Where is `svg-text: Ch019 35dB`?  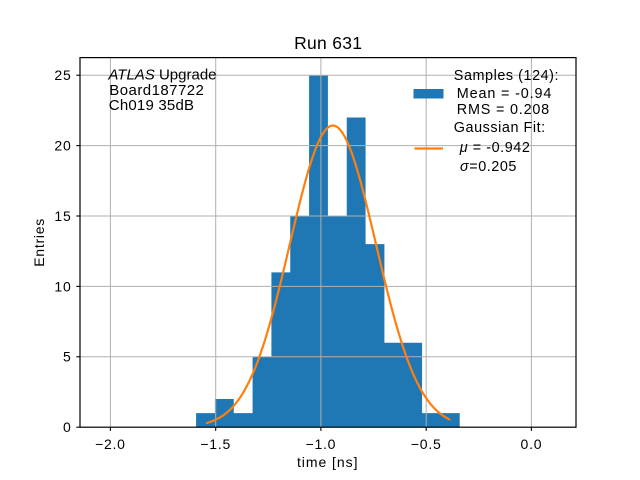 svg-text: Ch019 35dB is located at coordinates (151, 105).